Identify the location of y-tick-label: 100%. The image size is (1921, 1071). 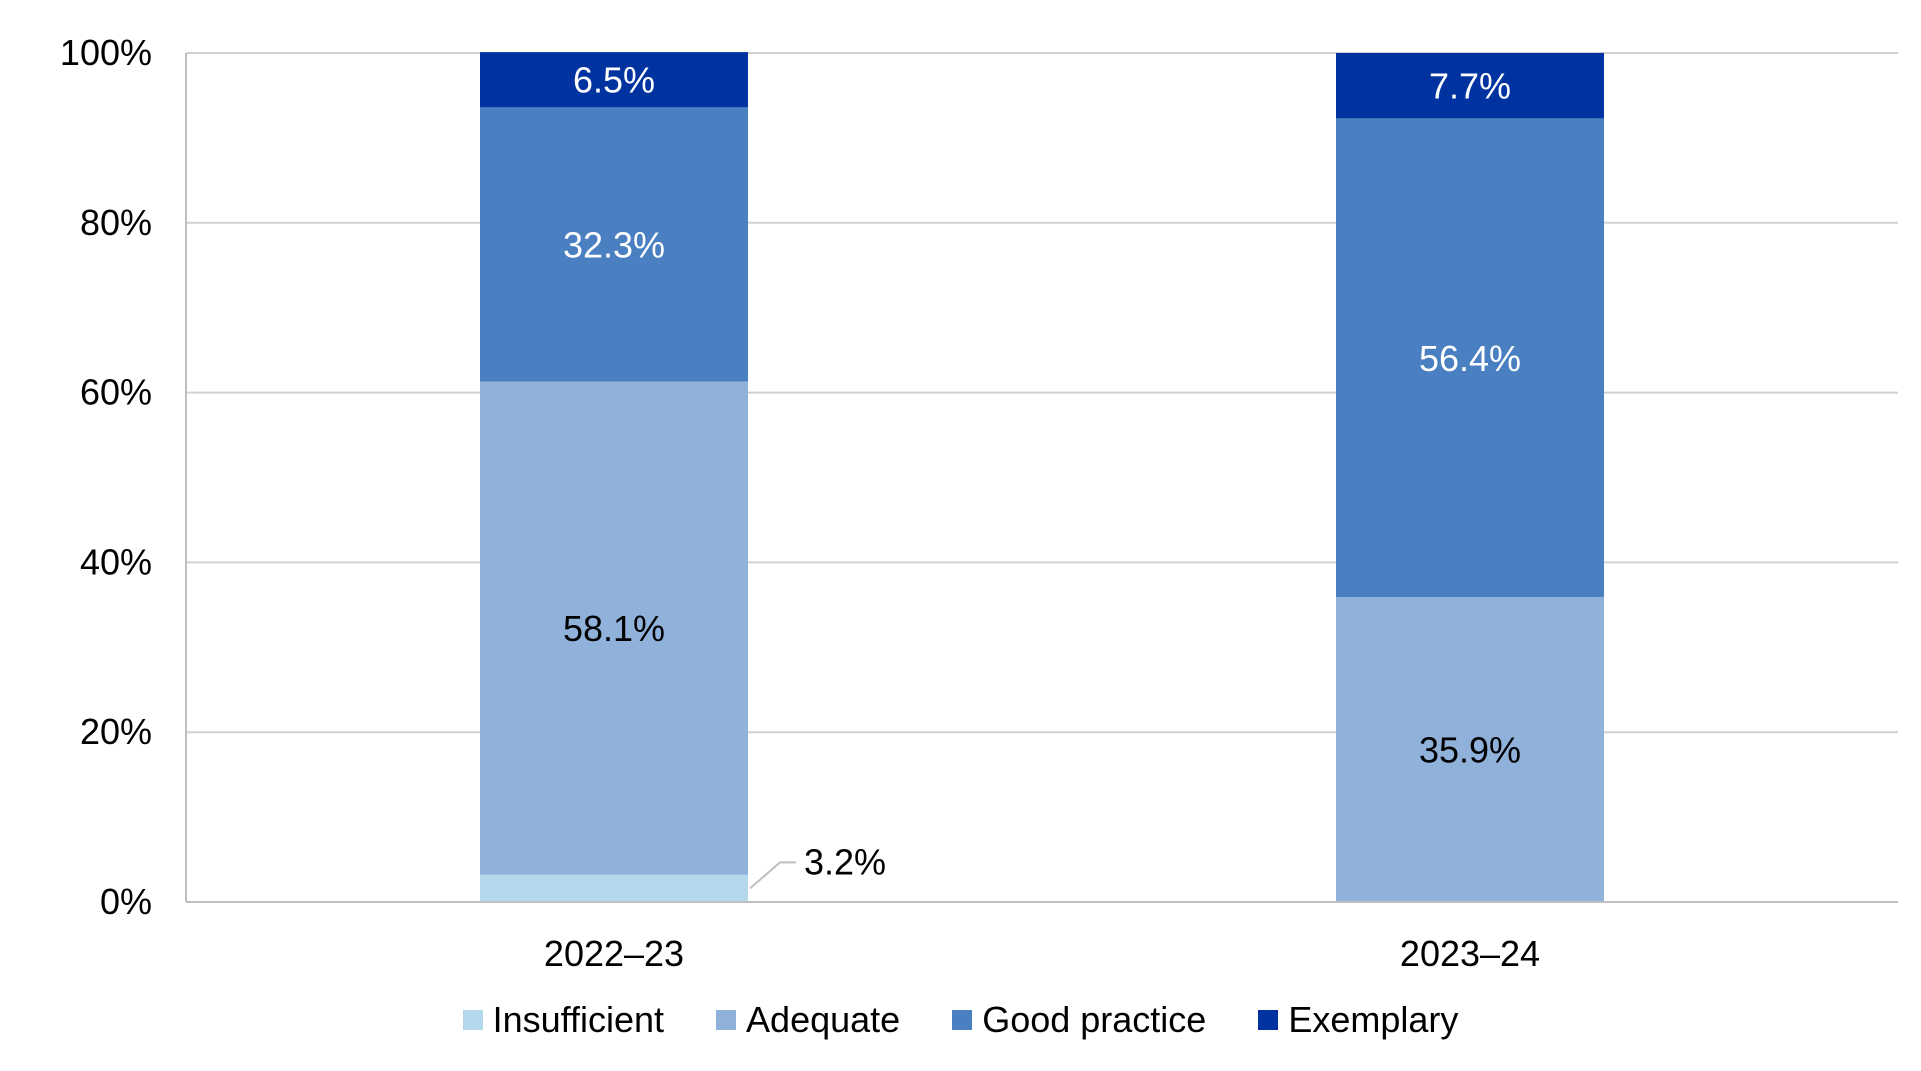
(106, 52).